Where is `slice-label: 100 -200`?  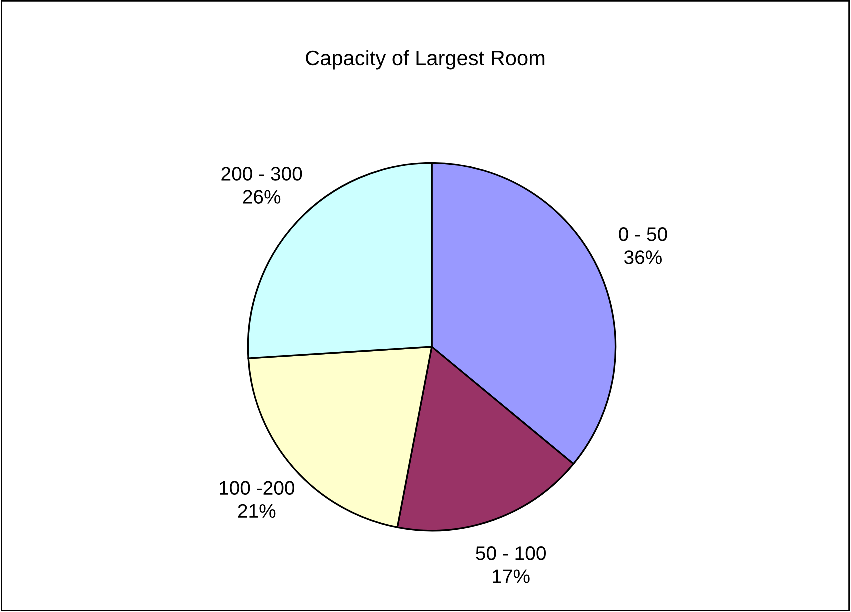 slice-label: 100 -200 is located at coordinates (257, 488).